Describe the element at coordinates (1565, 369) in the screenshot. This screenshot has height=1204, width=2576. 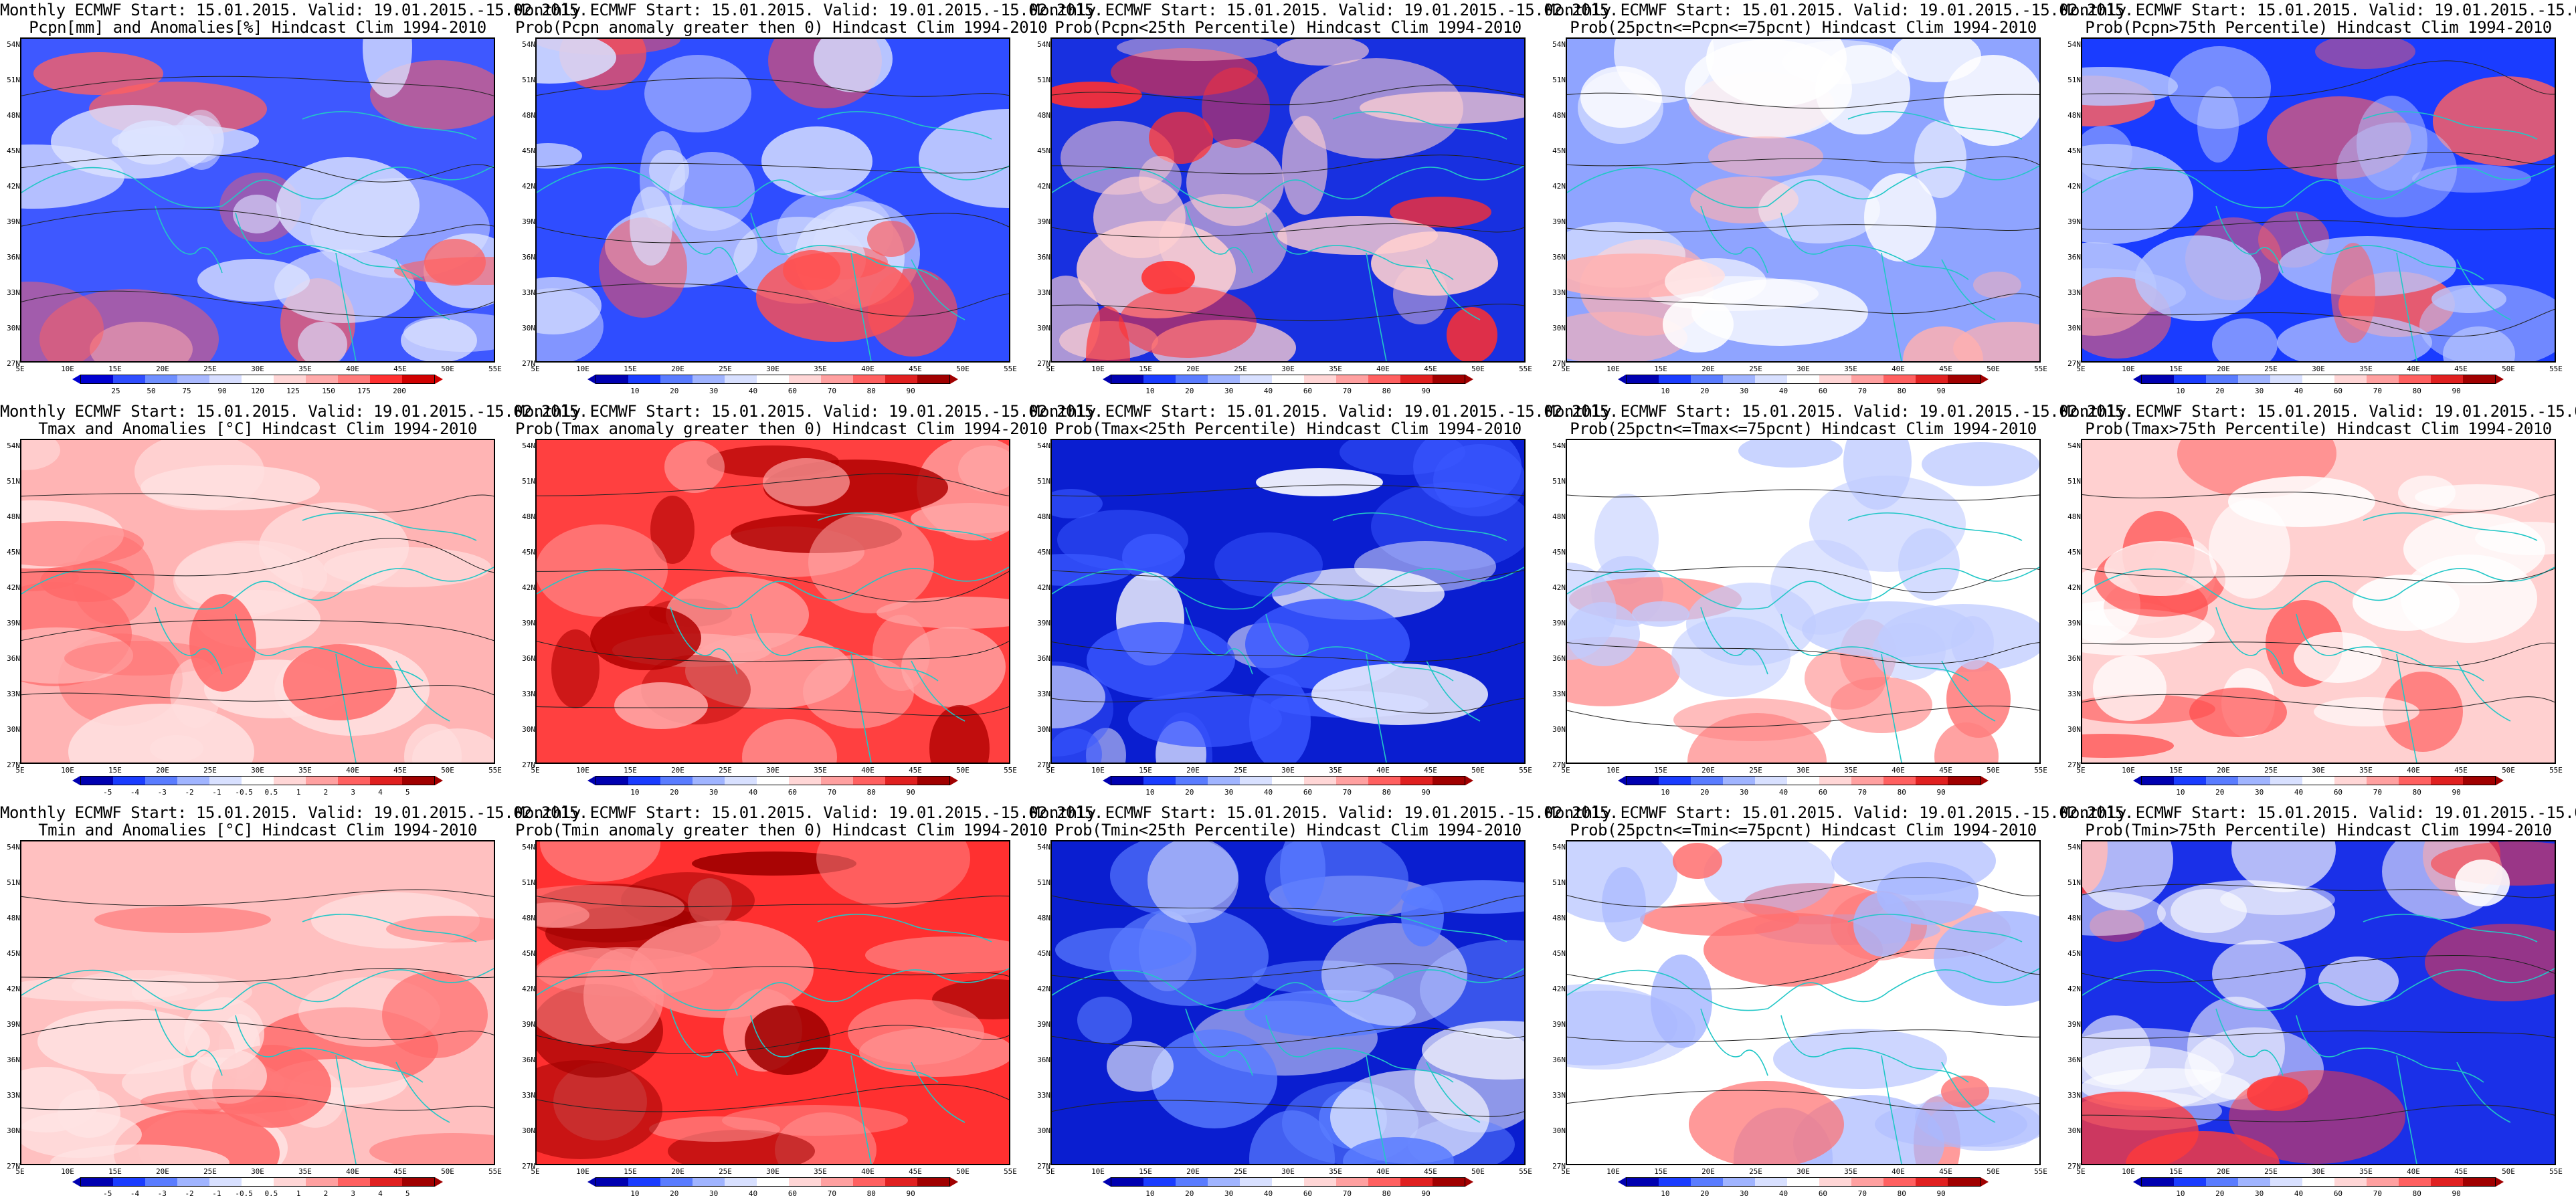
I see `longitude-label: 5E` at that location.